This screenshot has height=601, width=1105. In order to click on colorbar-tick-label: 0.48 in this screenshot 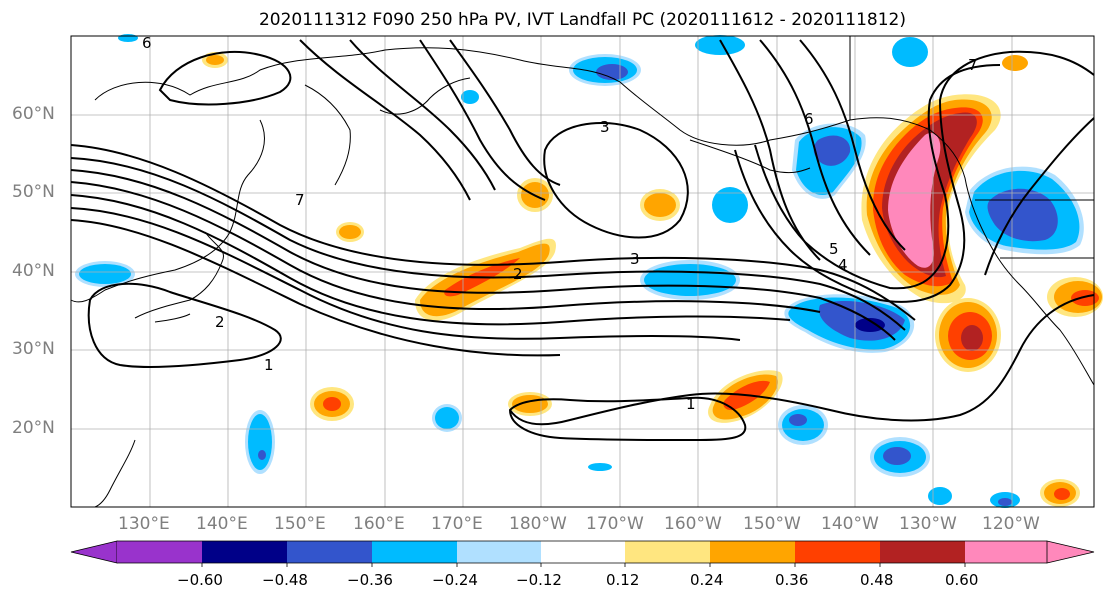, I will do `click(877, 580)`.